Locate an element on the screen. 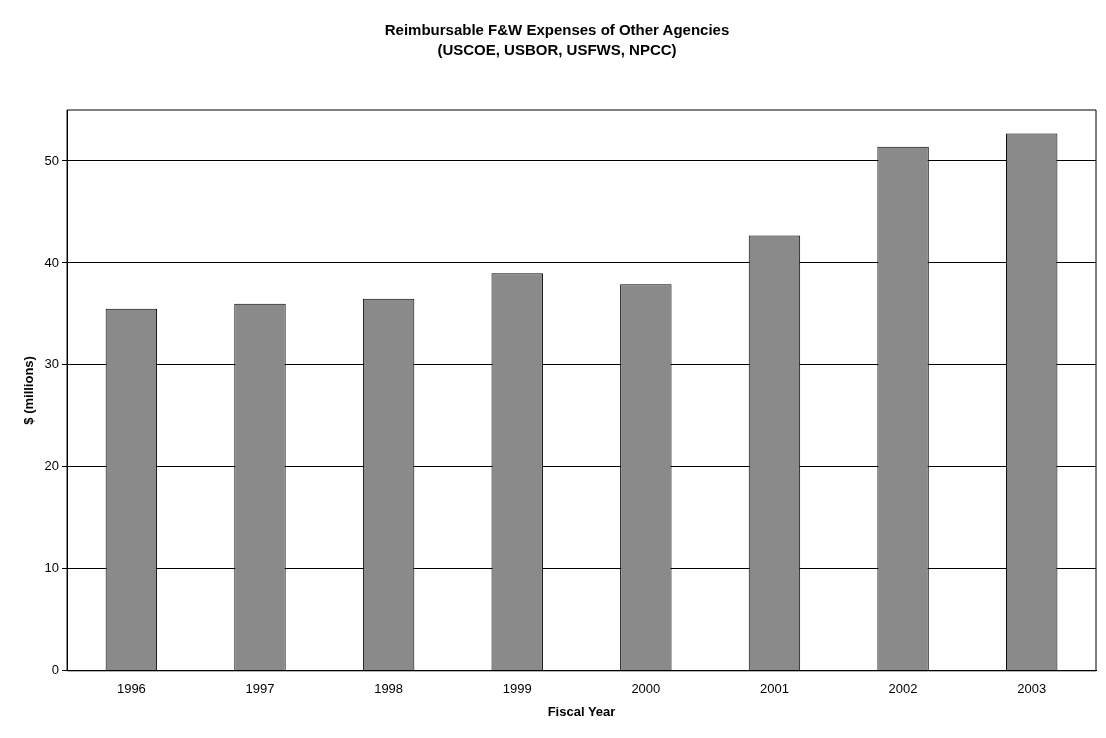 Image resolution: width=1106 pixels, height=738 pixels. x-tick-label: 2003 is located at coordinates (1032, 689).